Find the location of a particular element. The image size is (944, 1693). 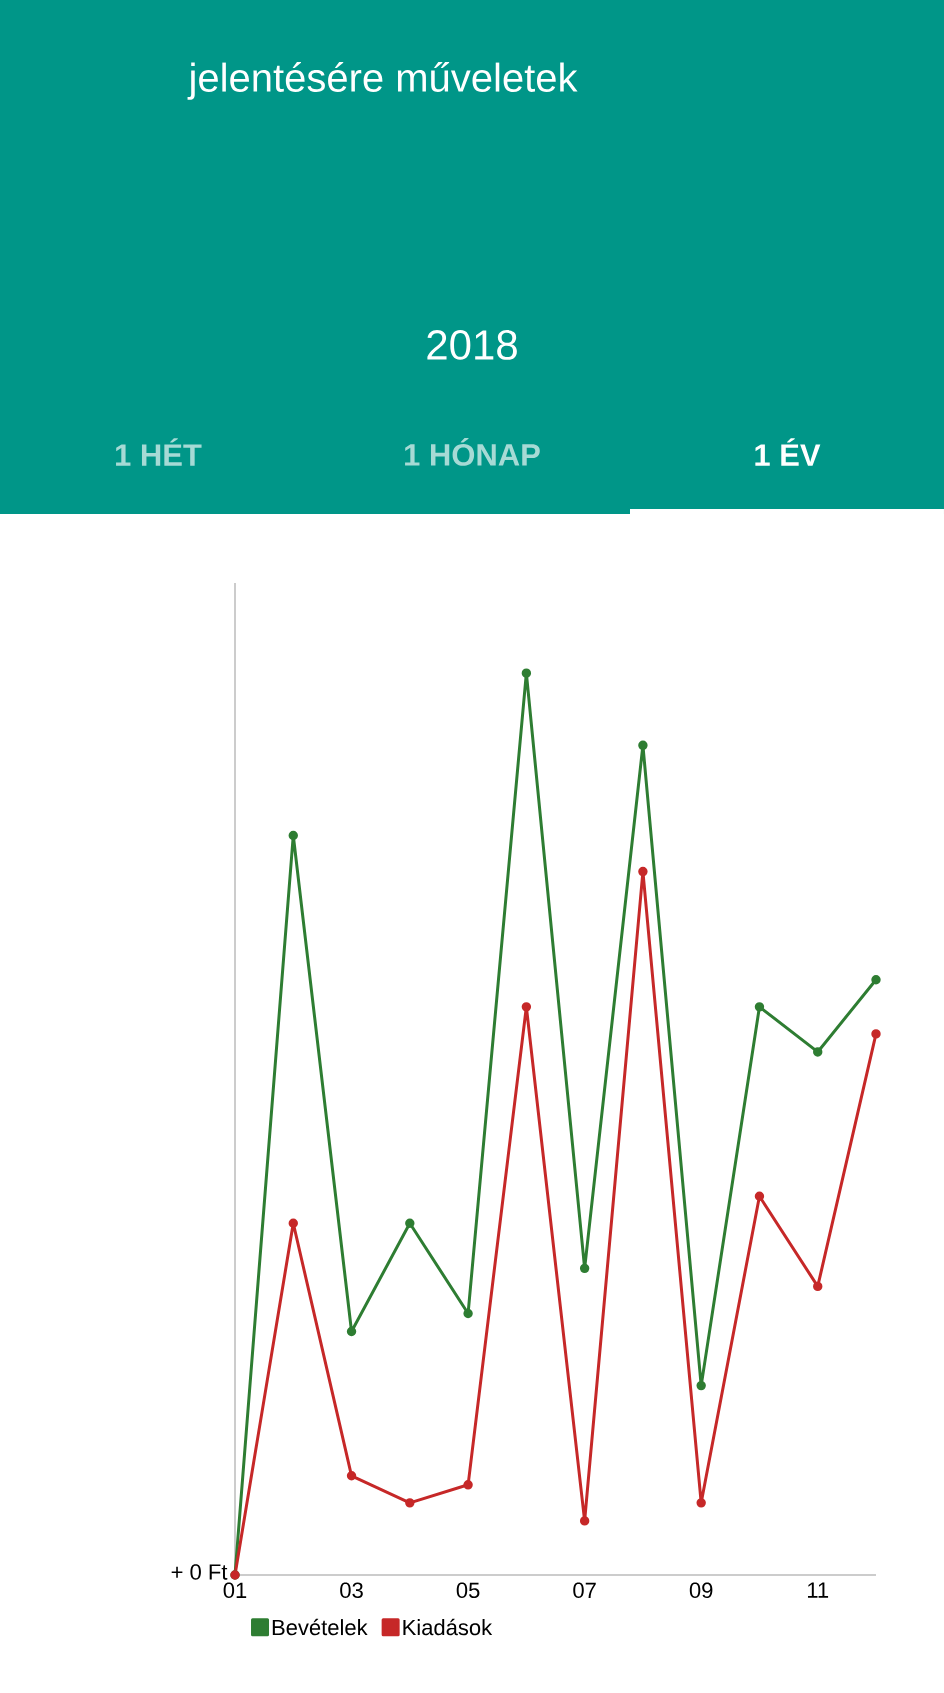

text: 1 ÉV is located at coordinates (788, 452).